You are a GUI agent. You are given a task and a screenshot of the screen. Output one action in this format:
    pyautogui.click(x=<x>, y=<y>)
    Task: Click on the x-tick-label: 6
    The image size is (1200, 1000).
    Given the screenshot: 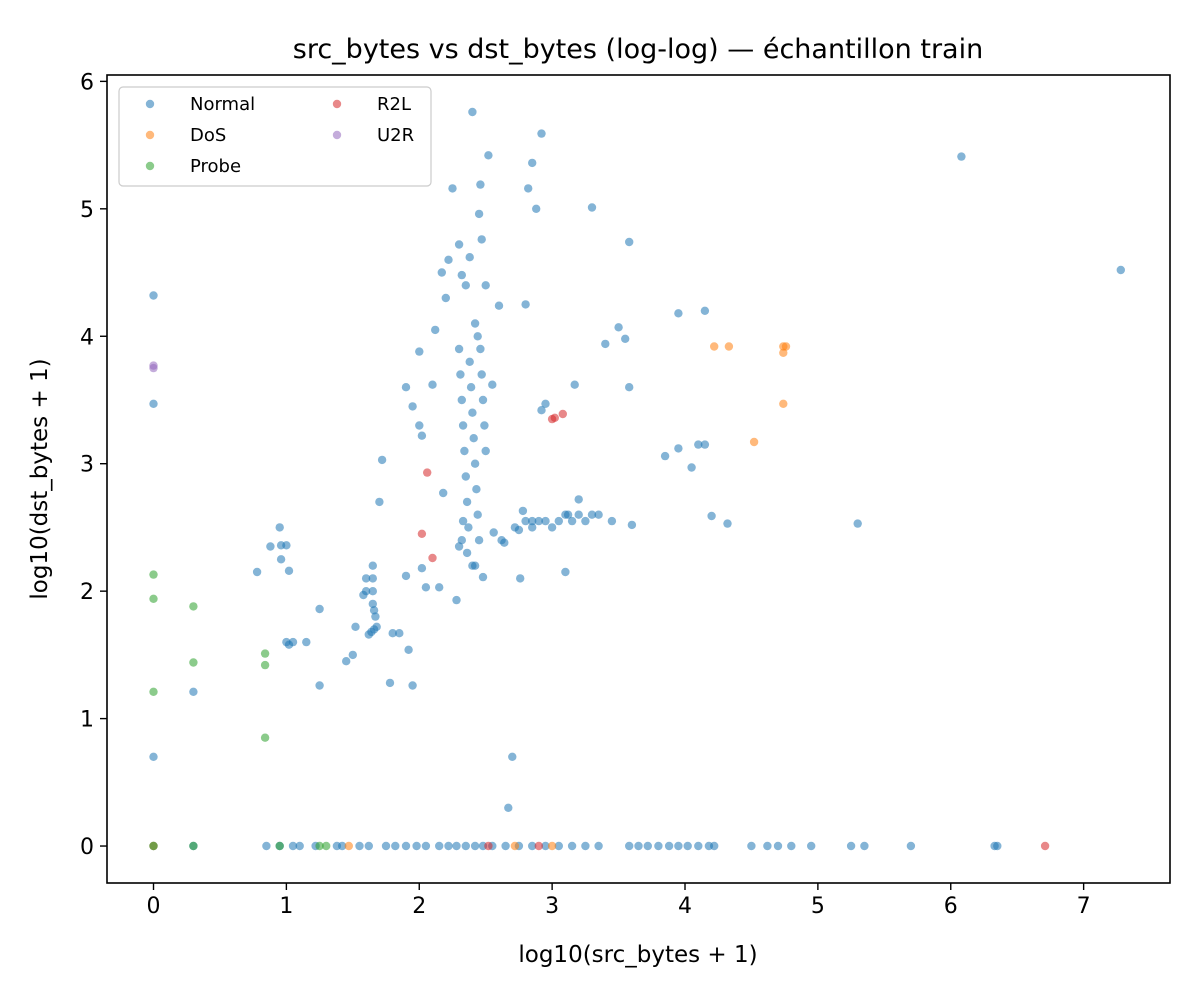 What is the action you would take?
    pyautogui.click(x=951, y=906)
    